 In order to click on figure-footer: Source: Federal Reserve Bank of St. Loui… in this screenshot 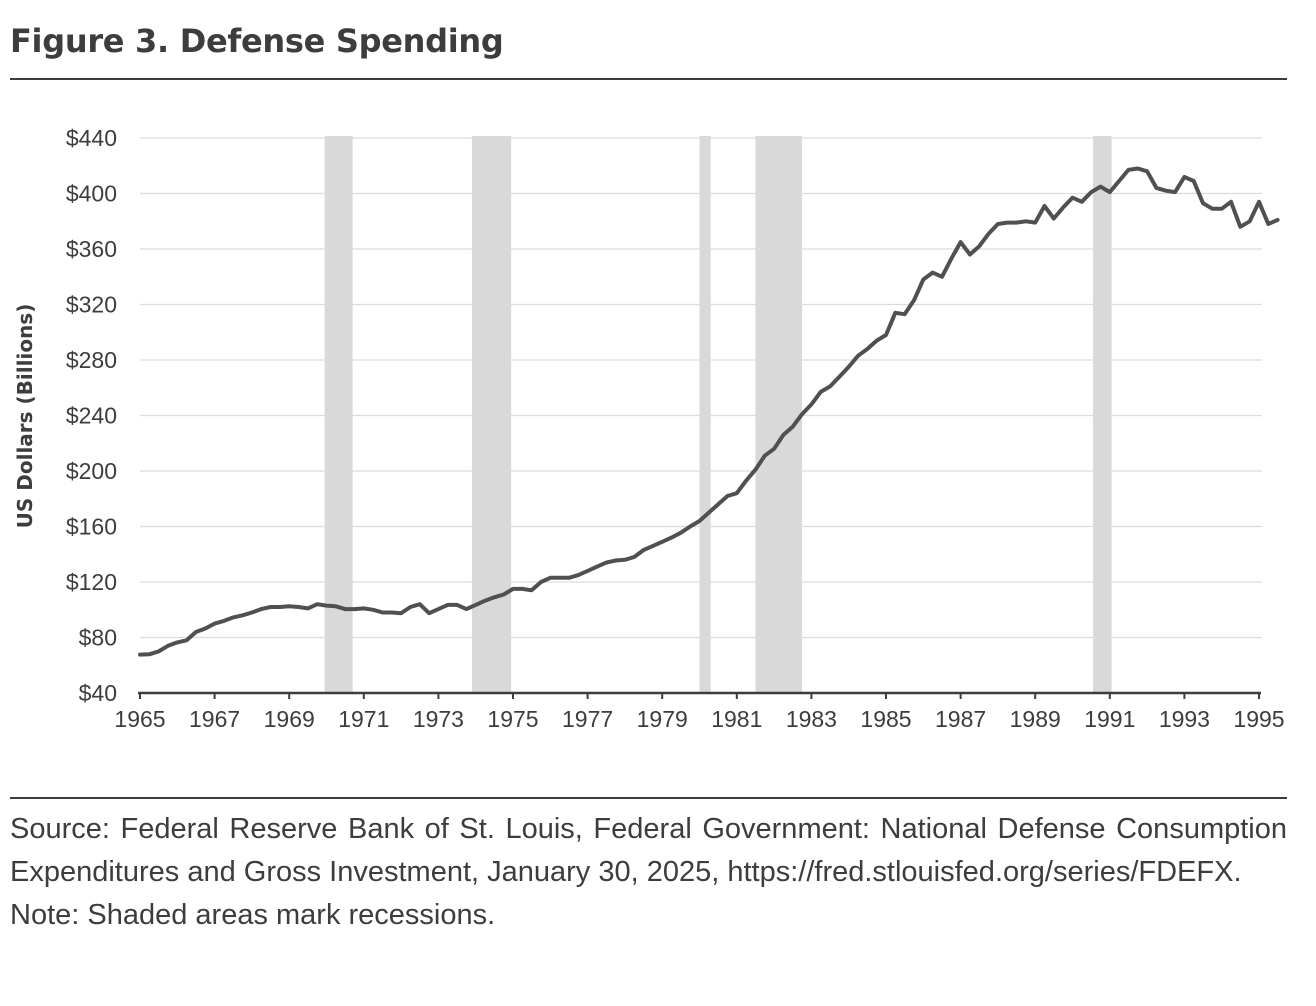, I will do `click(648, 872)`.